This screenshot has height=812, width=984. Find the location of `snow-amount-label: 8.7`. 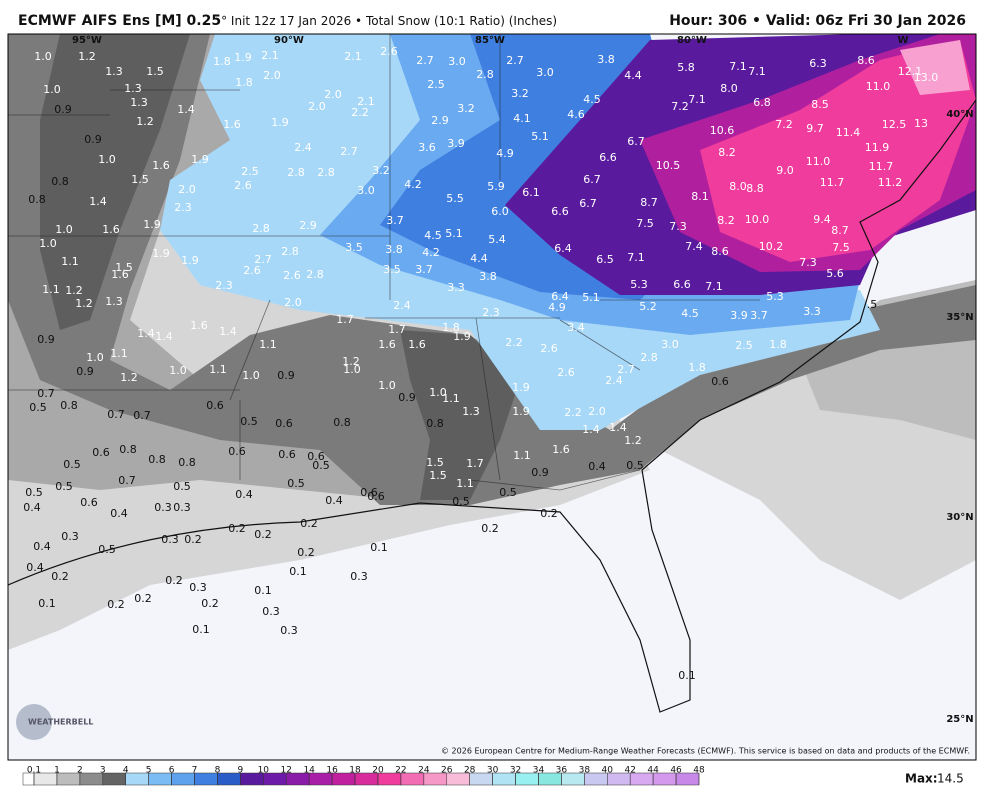

snow-amount-label: 8.7 is located at coordinates (840, 230).